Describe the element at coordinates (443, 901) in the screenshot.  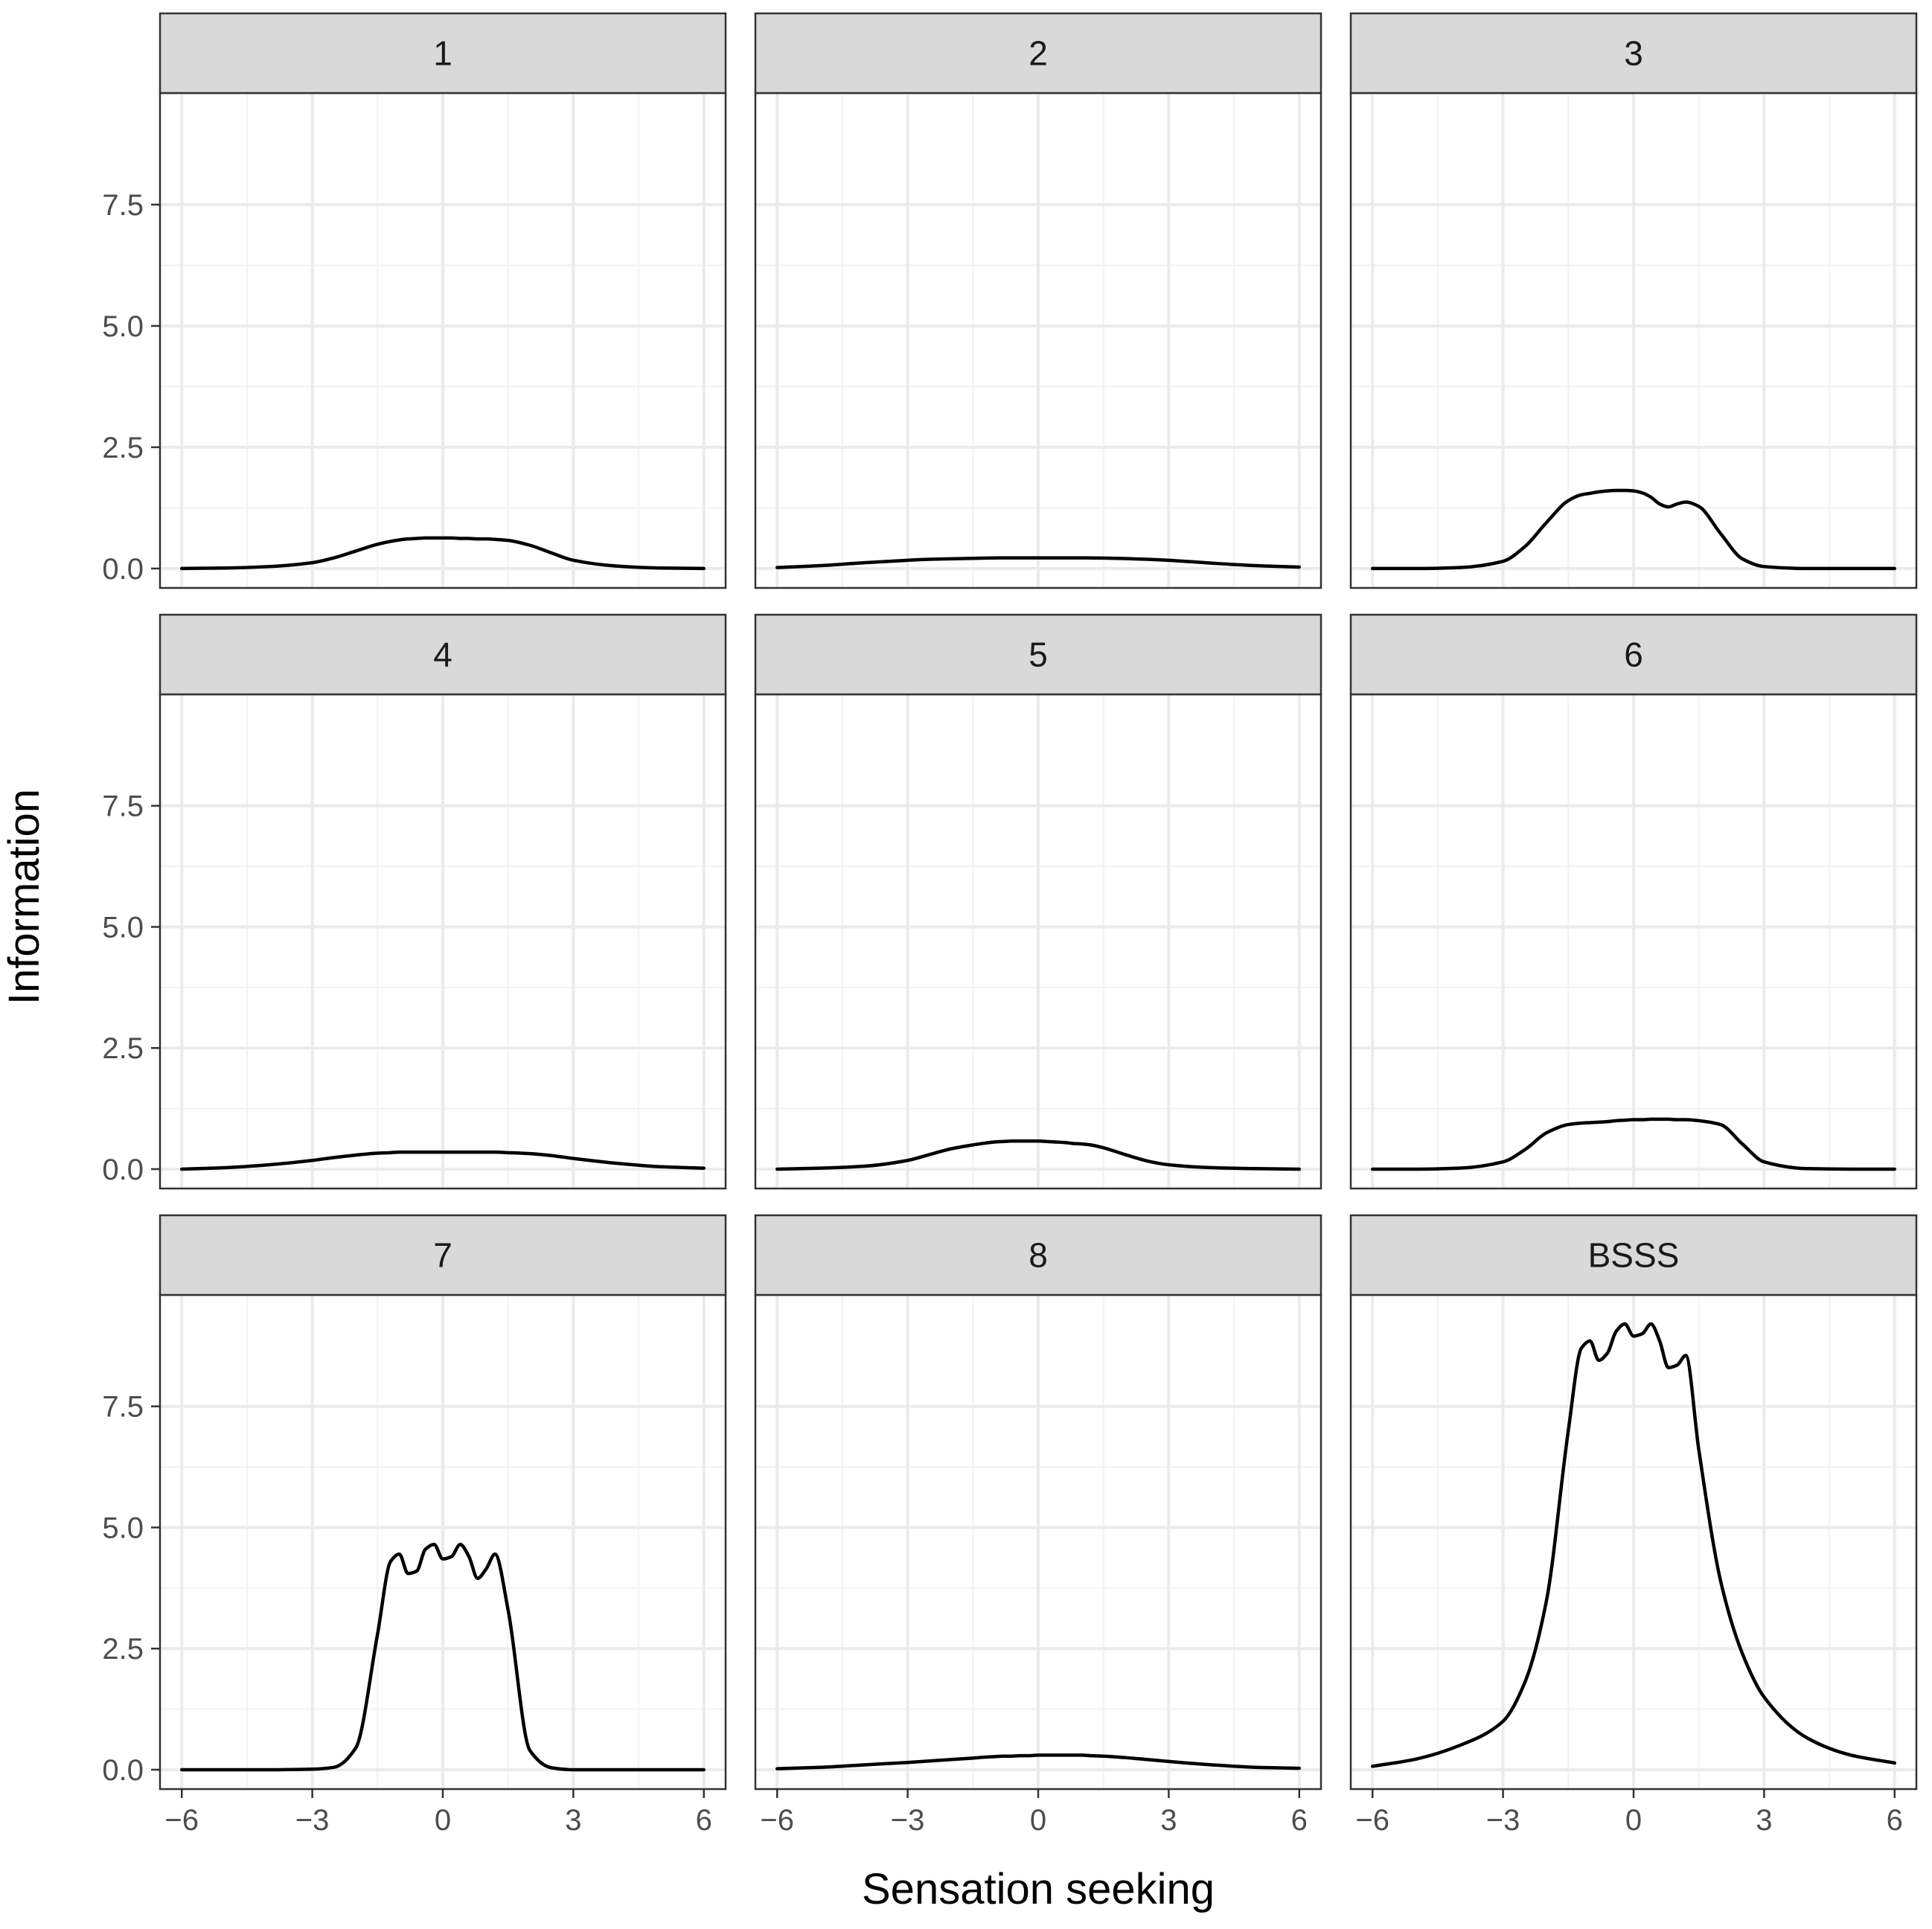
I see `facet-panel-4: 4` at that location.